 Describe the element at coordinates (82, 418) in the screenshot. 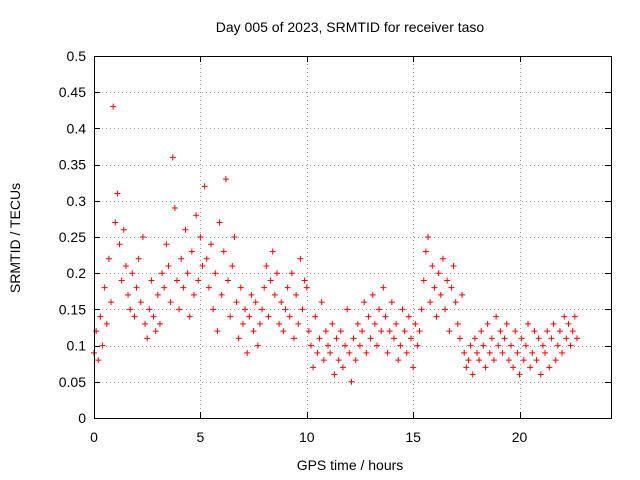

I see `y-tick-label: 0` at that location.